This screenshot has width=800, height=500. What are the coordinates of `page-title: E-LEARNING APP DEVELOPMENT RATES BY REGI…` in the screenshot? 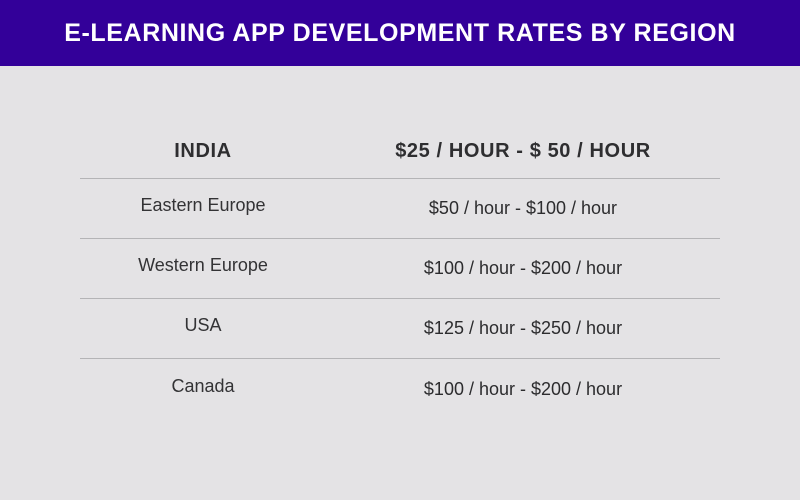 It's located at (400, 32).